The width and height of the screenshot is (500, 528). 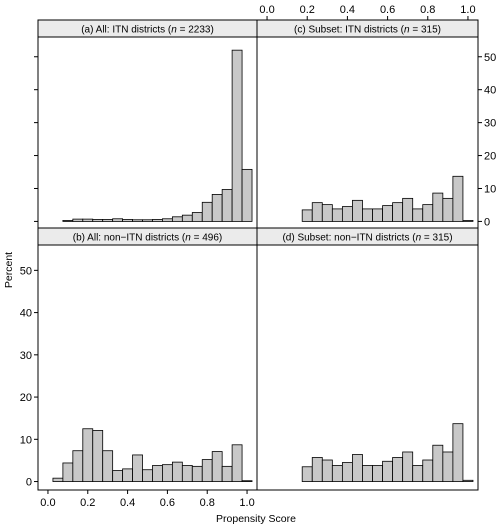 I want to click on x-tick-label-bottom: 0.2, so click(x=87, y=503).